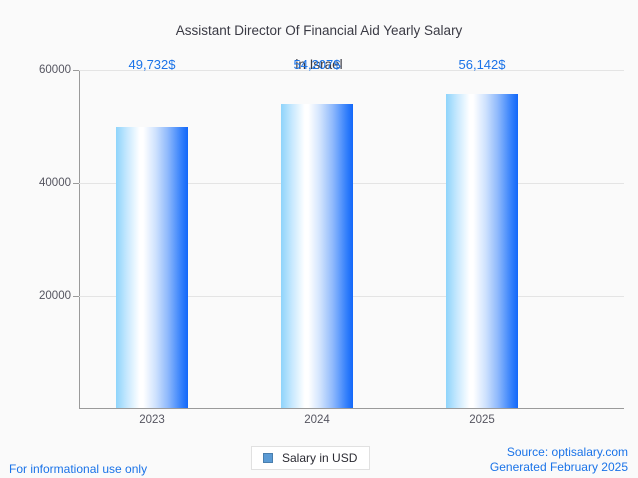 This screenshot has height=478, width=638. What do you see at coordinates (55, 183) in the screenshot?
I see `y-tick-label-40000: 40000` at bounding box center [55, 183].